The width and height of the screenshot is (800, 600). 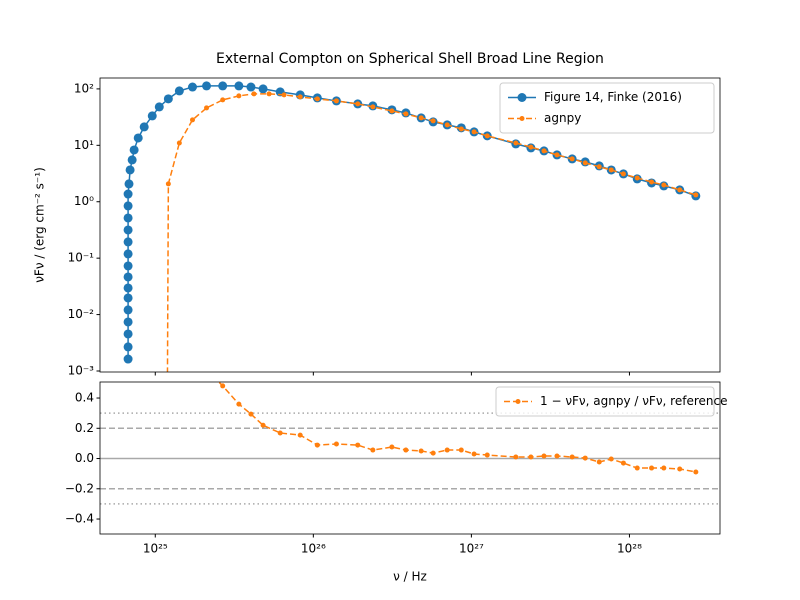 I want to click on y-tick-label: −0.4, so click(x=79, y=519).